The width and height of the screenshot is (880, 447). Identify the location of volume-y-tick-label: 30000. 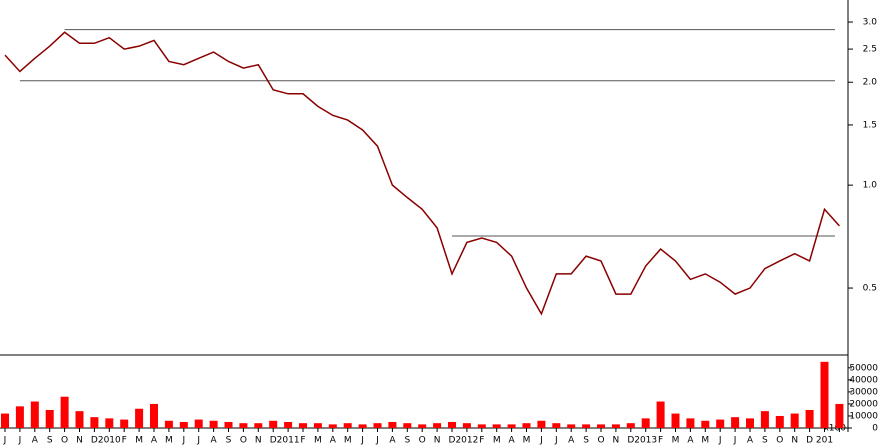
(863, 392).